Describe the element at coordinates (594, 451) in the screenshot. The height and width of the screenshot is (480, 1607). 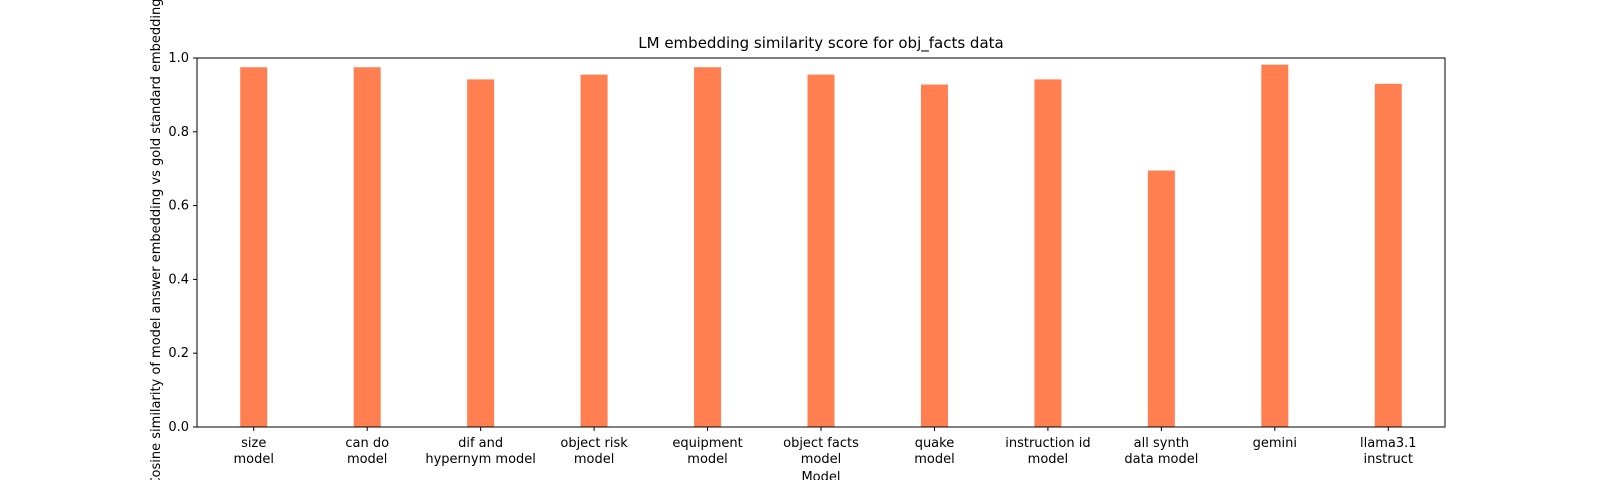
I see `x-tick-label-3: object risk model` at that location.